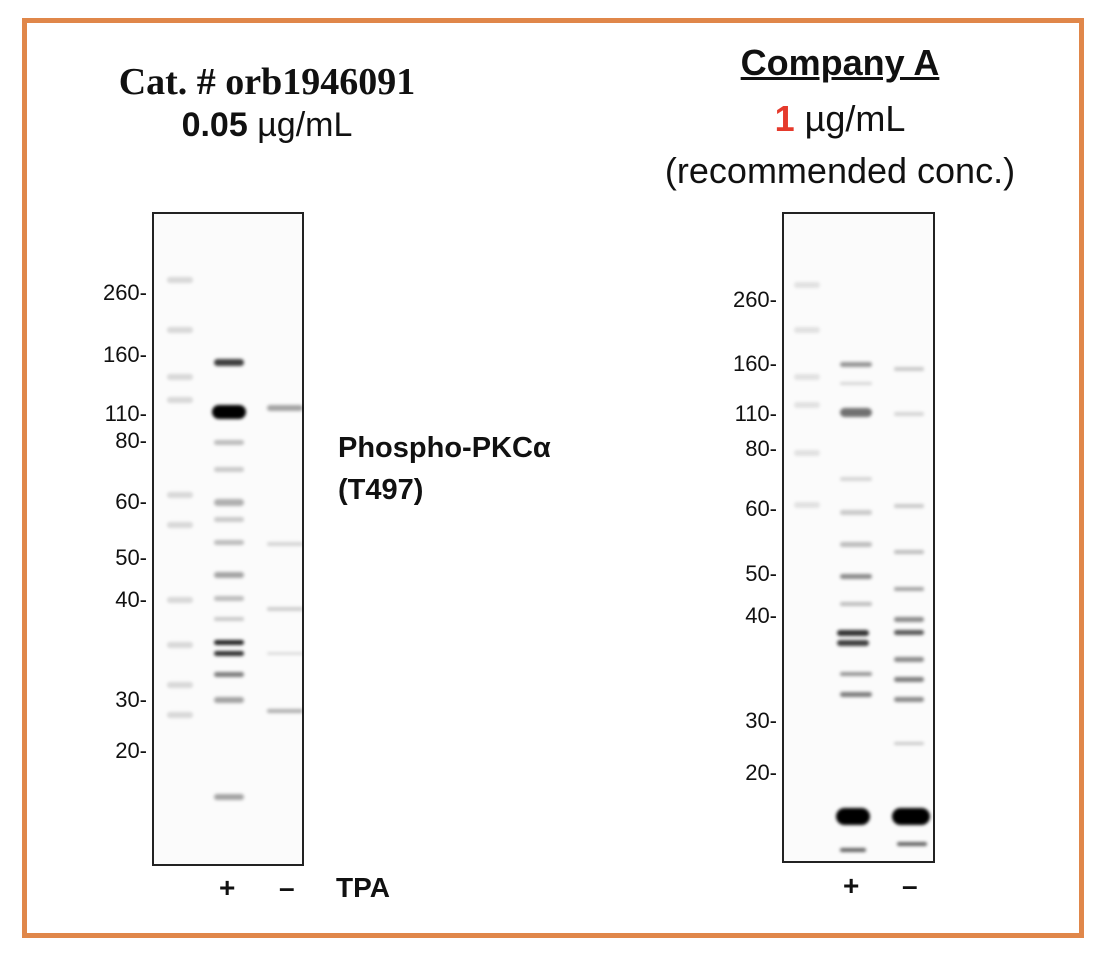 The width and height of the screenshot is (1106, 958). I want to click on right-concentration: 1 µg/mL, so click(840, 119).